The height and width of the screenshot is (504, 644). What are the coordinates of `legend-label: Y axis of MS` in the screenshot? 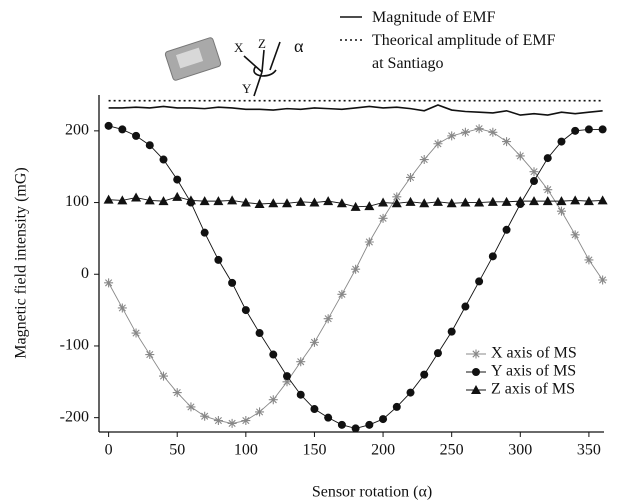 It's located at (533, 371).